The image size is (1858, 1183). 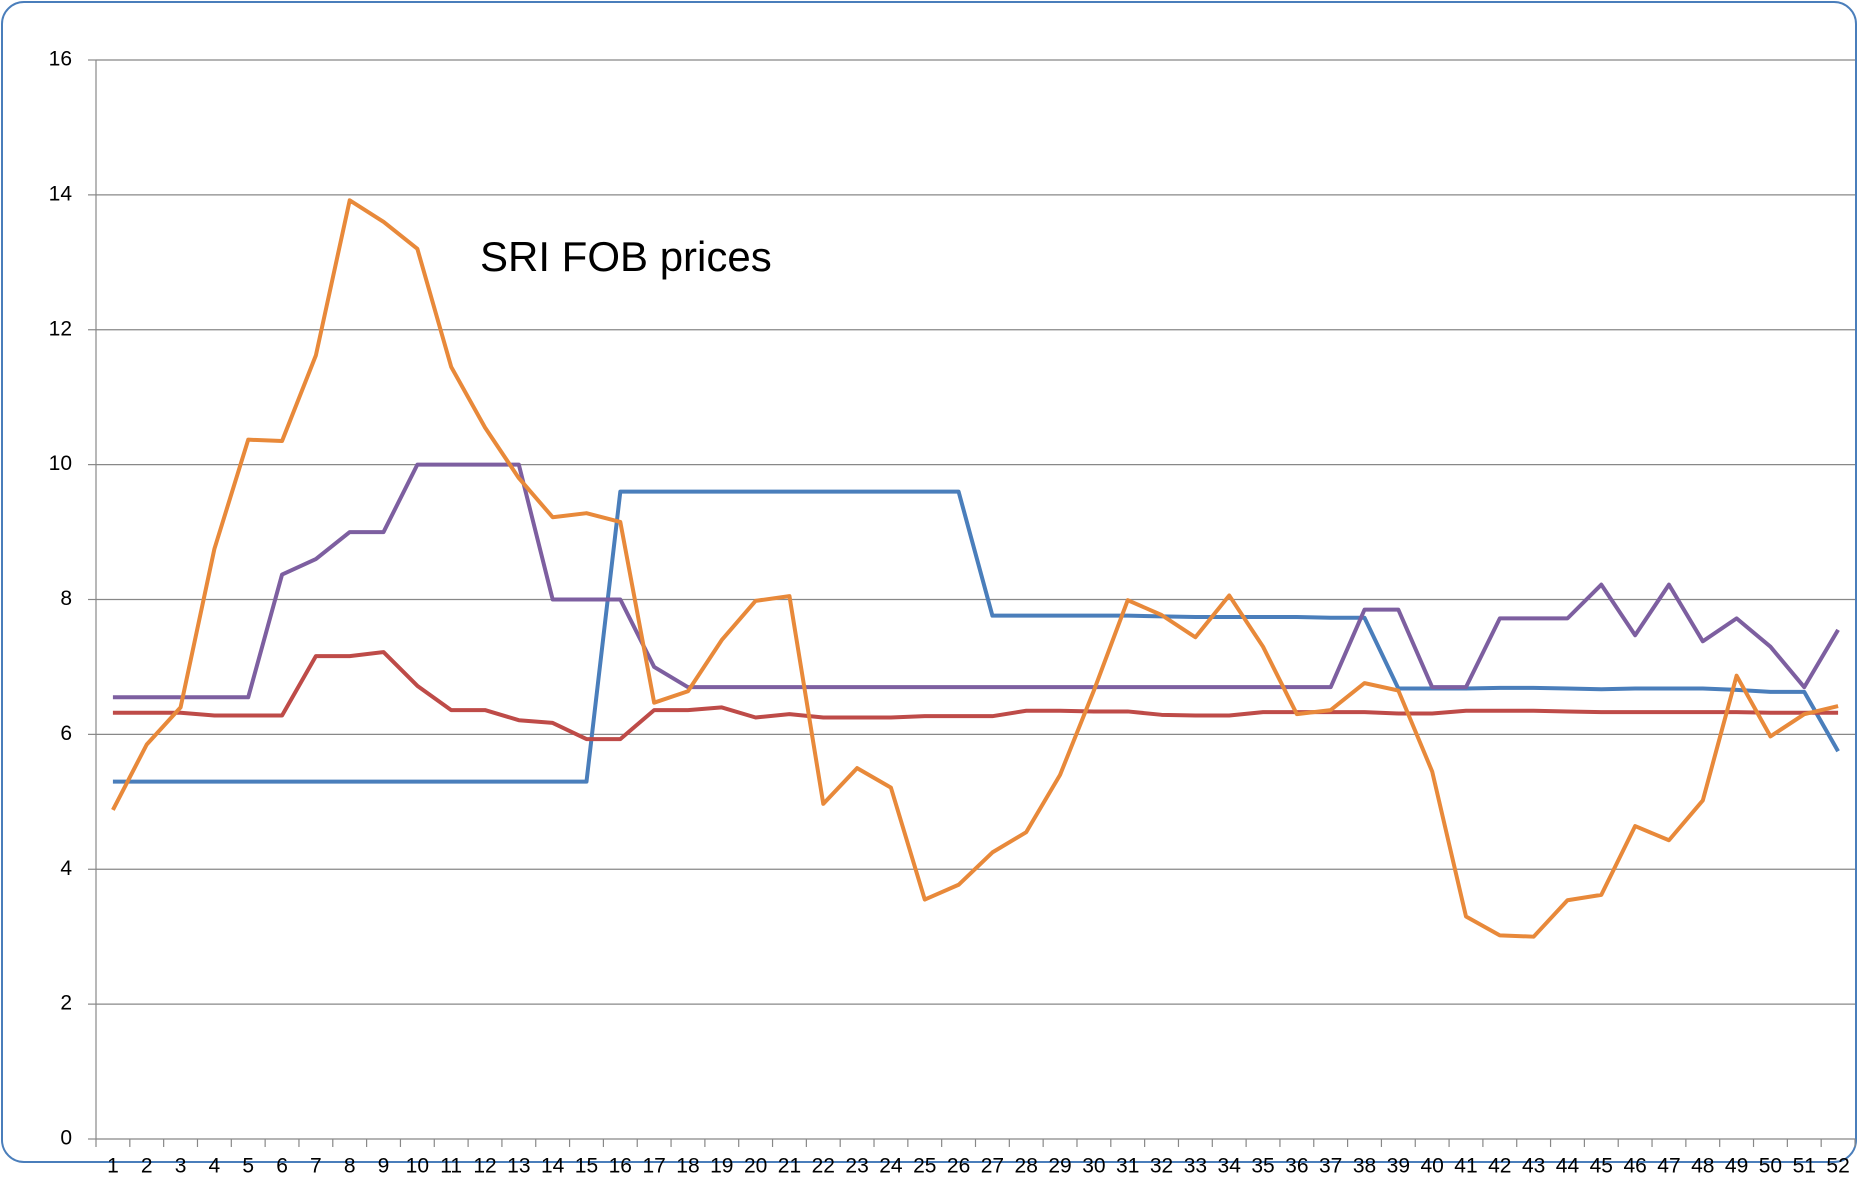 I want to click on x-tick-label: 10, so click(x=417, y=1166).